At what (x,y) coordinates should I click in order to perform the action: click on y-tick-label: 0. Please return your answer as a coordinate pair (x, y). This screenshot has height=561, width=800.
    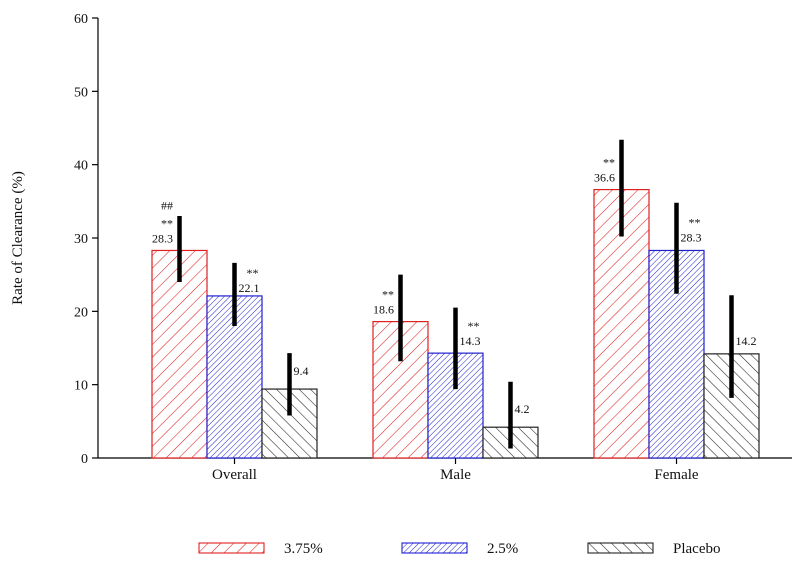
    Looking at the image, I should click on (84, 459).